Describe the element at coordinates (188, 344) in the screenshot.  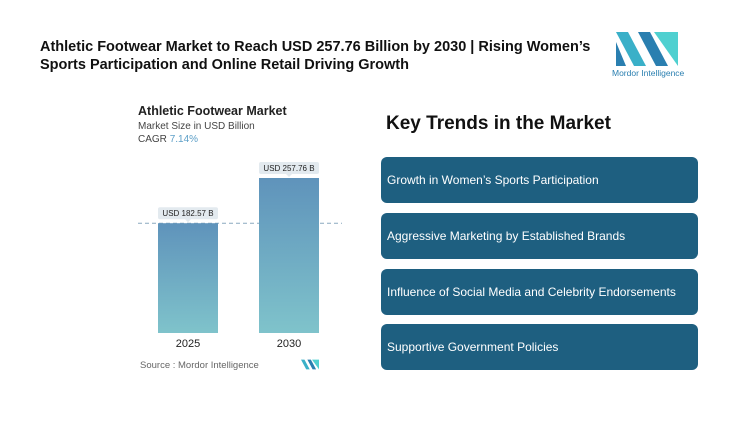
I see `x-tick-label: 2025` at that location.